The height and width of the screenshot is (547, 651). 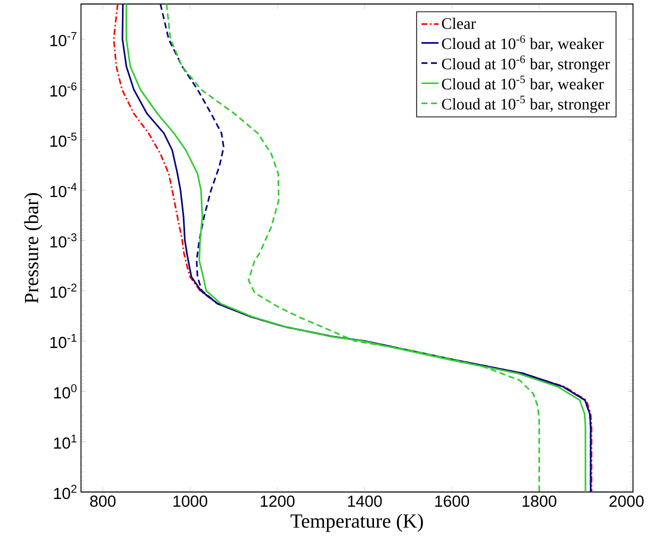 I want to click on y-tick-label: 10$^{0}$, so click(x=65, y=391).